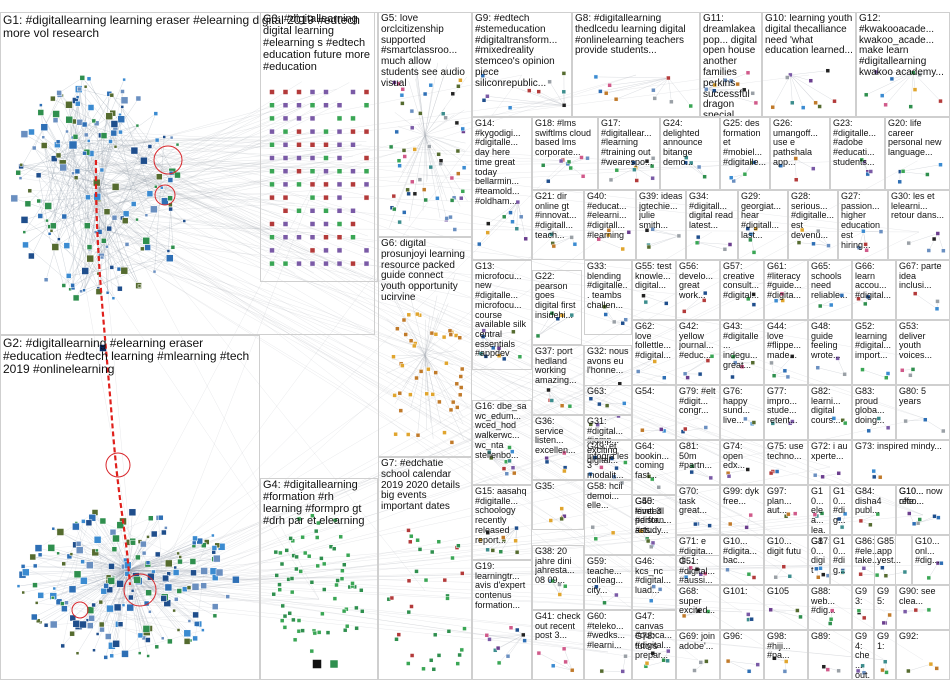 The image size is (950, 688). I want to click on hub-node, so click(317, 664).